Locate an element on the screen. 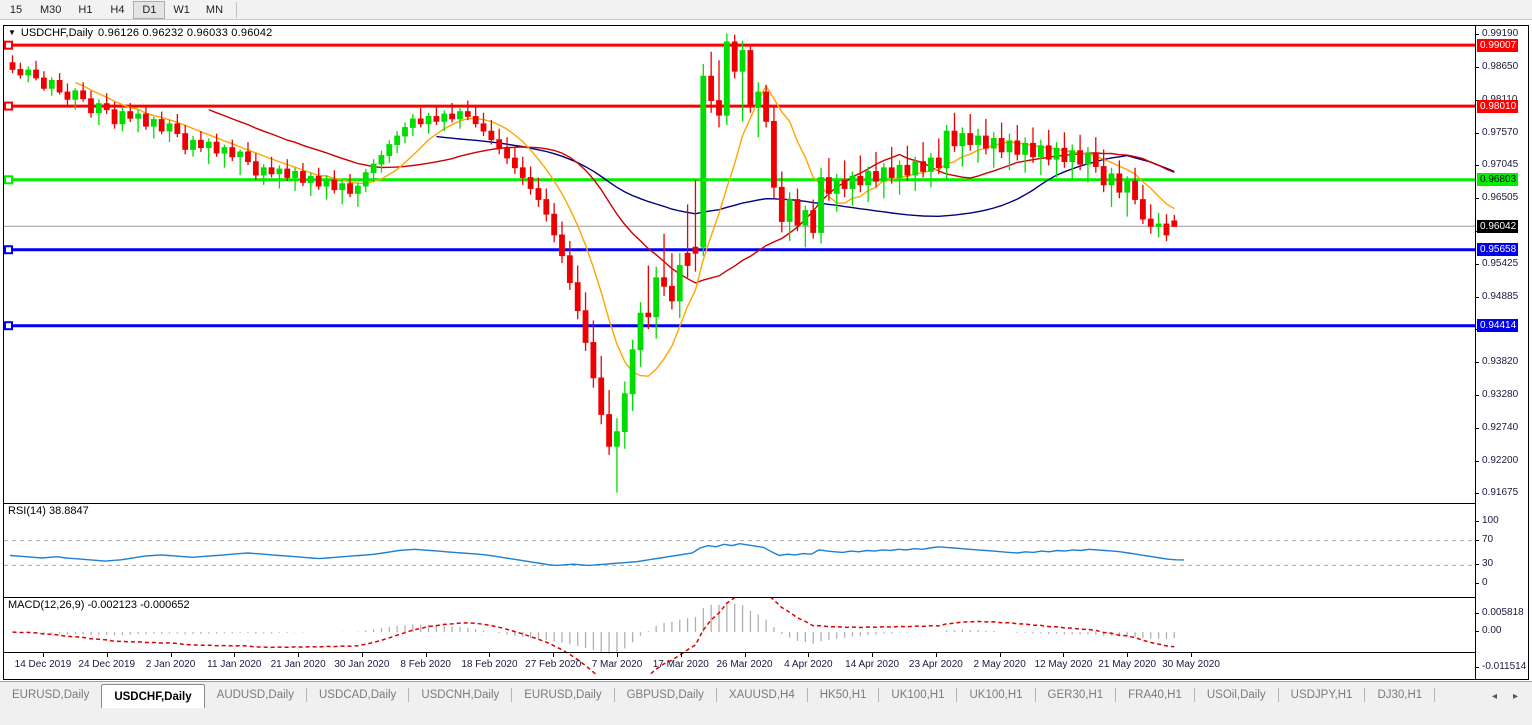 The width and height of the screenshot is (1532, 725). level-handle-0.96803 is located at coordinates (8, 180).